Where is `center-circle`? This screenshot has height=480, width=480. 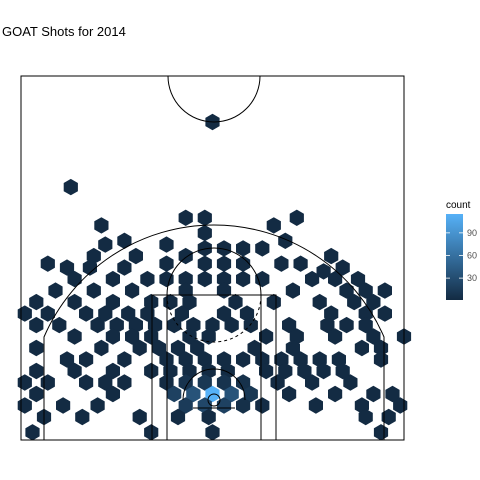 center-circle is located at coordinates (214, 99).